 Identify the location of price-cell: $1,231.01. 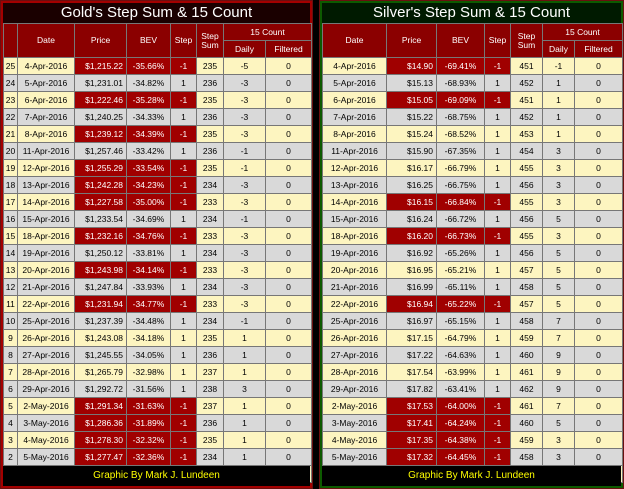
(100, 83).